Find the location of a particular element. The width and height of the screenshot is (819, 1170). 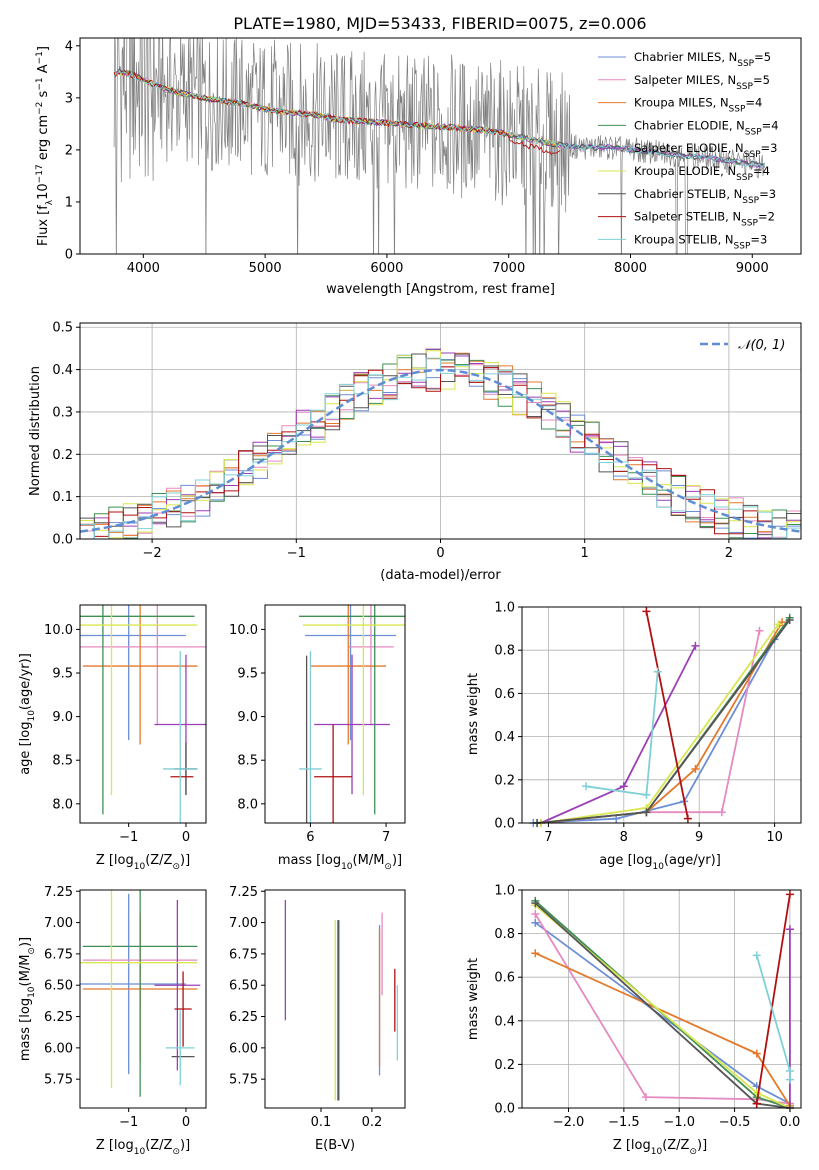

label-part: λ is located at coordinates (50, 202).